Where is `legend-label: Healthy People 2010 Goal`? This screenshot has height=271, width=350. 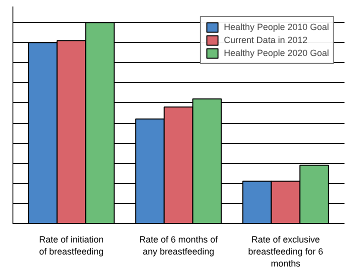
legend-label: Healthy People 2010 Goal is located at coordinates (276, 27).